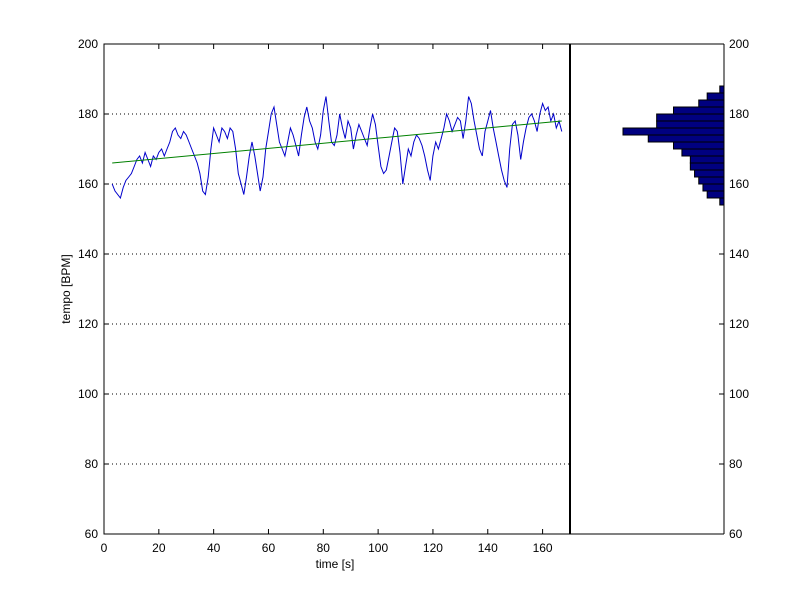 The height and width of the screenshot is (600, 801). I want to click on x-tick-label: 20, so click(159, 548).